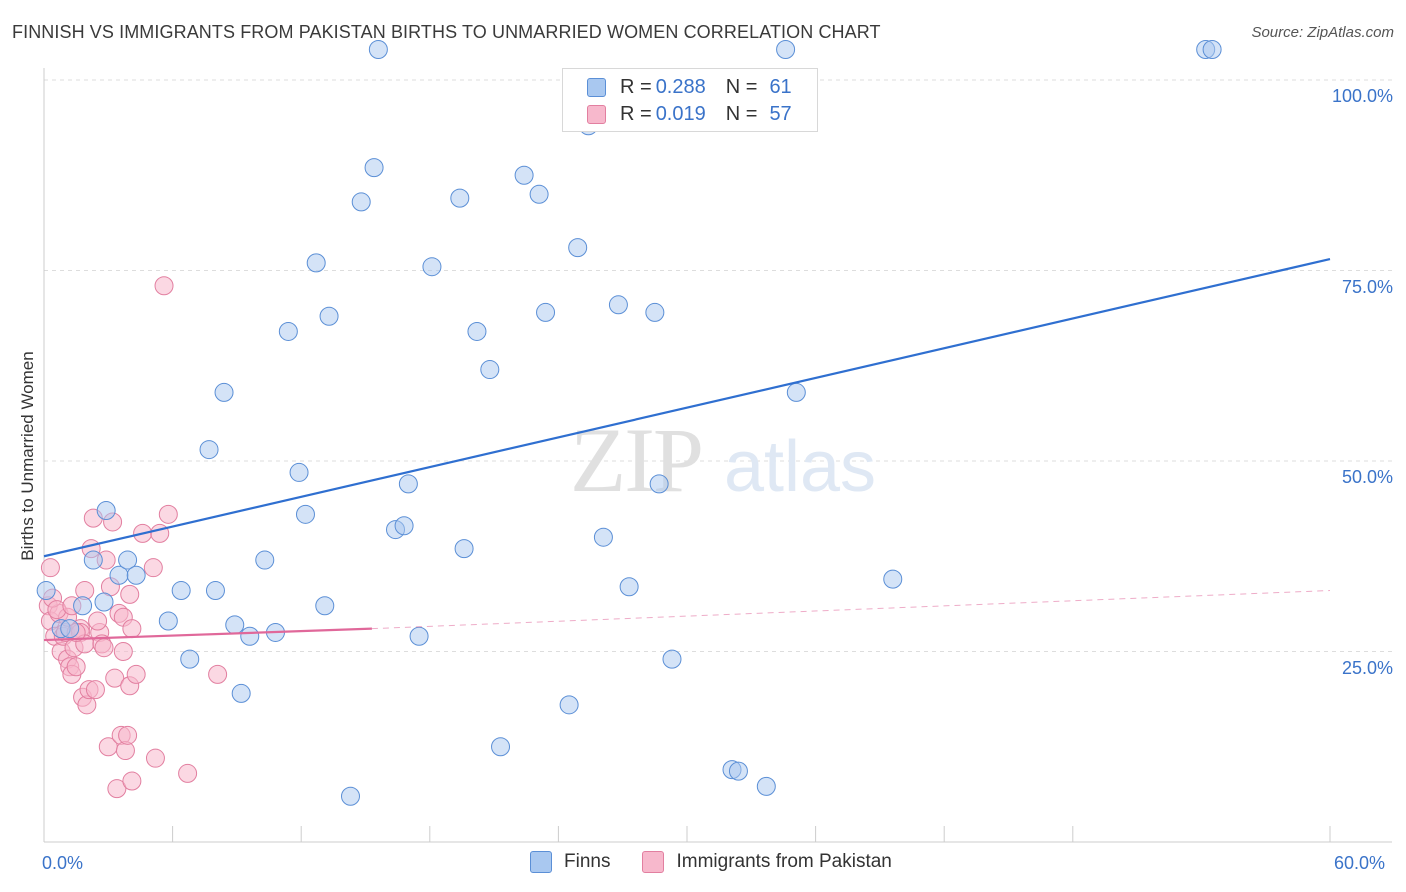  I want to click on legend-row-finns: R = 0.288 N = 61, so click(689, 87).